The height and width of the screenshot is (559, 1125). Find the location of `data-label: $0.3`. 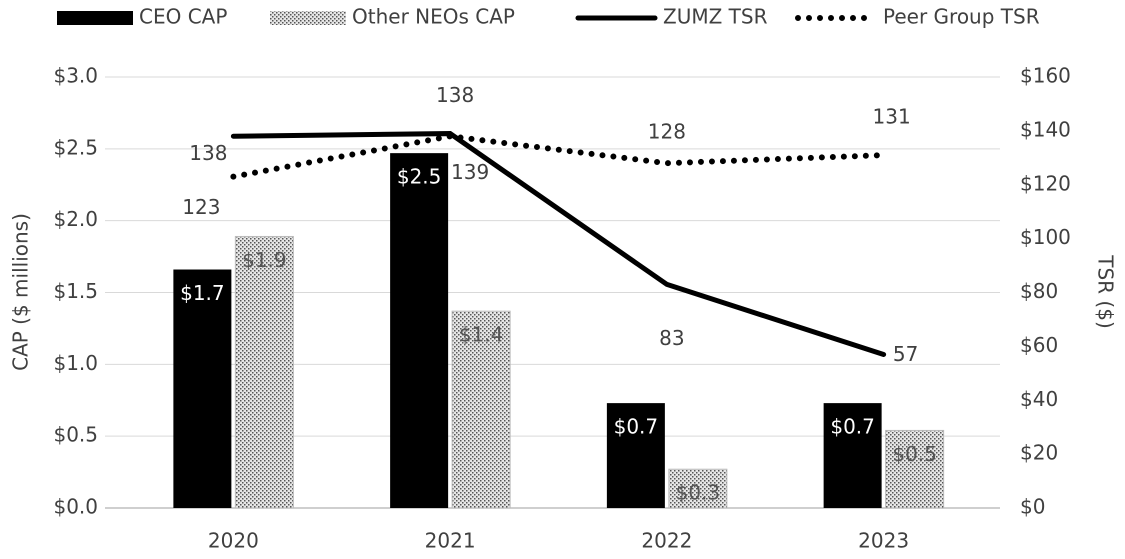

data-label: $0.3 is located at coordinates (698, 493).